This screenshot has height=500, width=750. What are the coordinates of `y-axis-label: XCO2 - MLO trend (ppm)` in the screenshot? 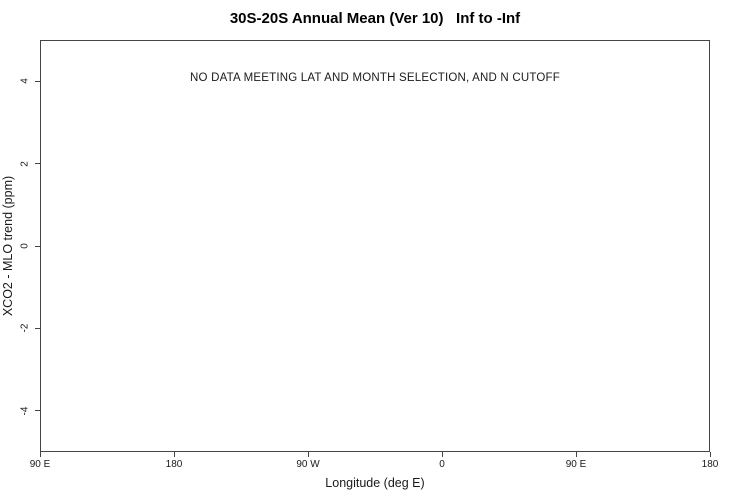 It's located at (8, 246).